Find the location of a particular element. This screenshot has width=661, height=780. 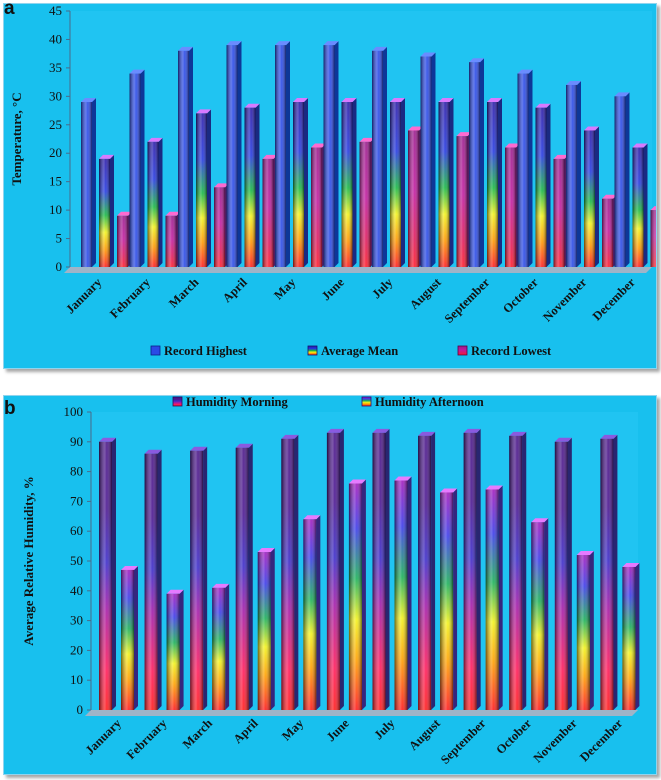

bar-humidity-afternoon-april is located at coordinates (266, 629).